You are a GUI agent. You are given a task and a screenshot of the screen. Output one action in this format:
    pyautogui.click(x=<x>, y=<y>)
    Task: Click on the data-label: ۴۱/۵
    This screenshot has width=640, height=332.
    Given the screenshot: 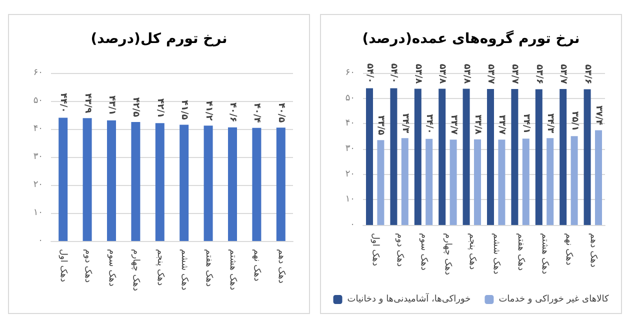 What is the action you would take?
    pyautogui.click(x=184, y=110)
    